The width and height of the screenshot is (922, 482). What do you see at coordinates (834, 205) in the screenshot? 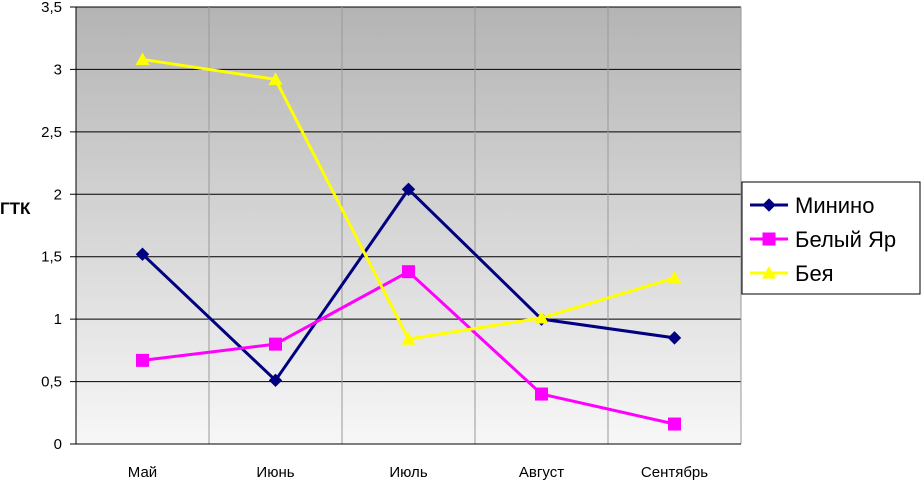
I see `legend-label: Минино` at bounding box center [834, 205].